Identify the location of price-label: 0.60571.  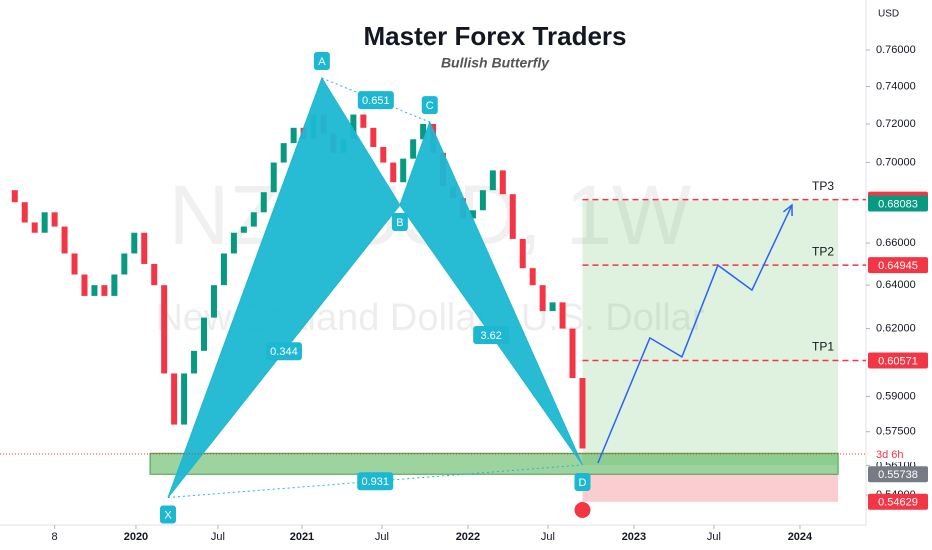
(898, 361).